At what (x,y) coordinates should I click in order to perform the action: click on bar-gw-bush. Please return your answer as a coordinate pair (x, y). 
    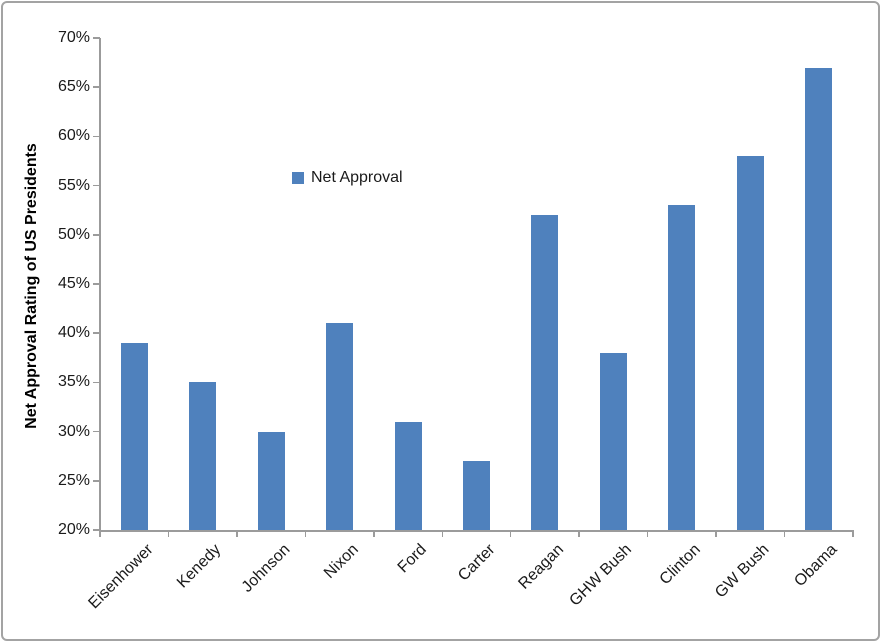
    Looking at the image, I should click on (750, 343).